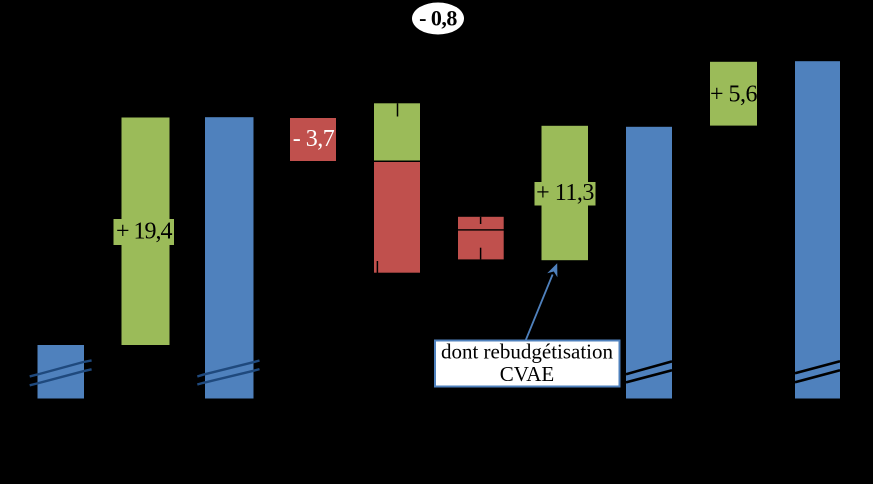 The image size is (873, 484). What do you see at coordinates (734, 95) in the screenshot?
I see `svg-text: + 5,6` at bounding box center [734, 95].